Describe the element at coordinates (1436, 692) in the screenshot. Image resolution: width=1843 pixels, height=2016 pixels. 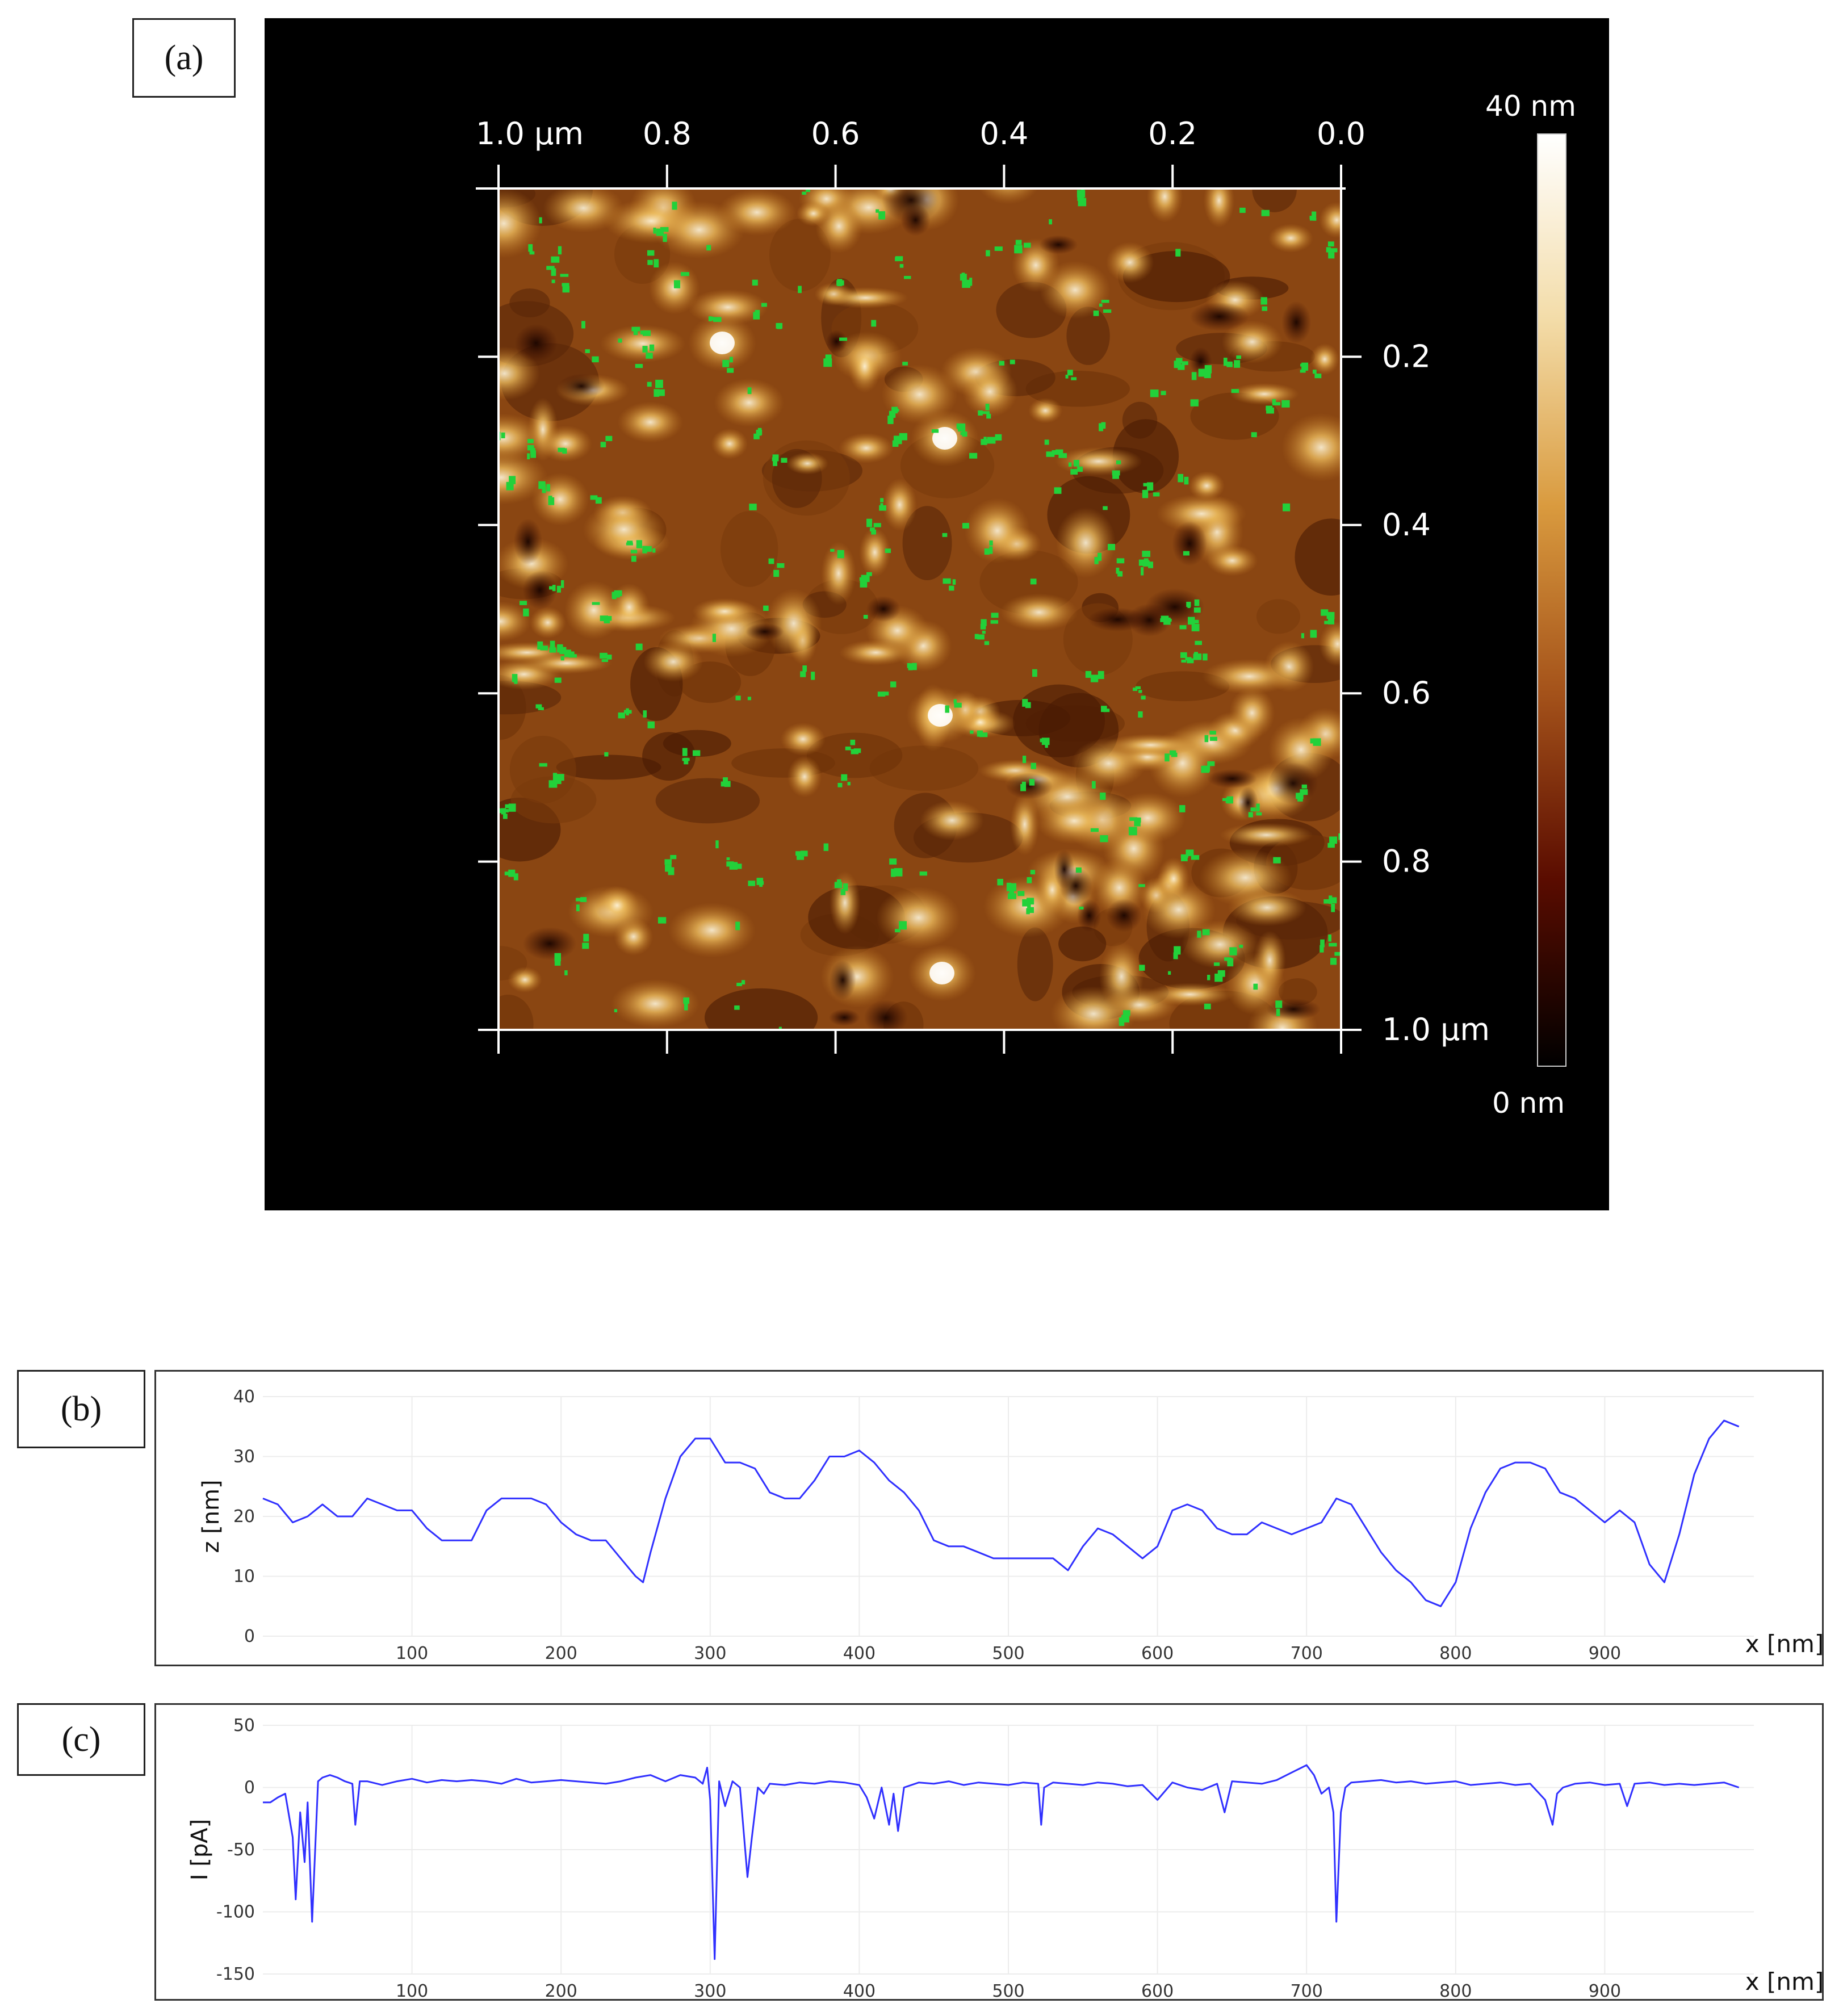
I see `afm-y-tick-labels: 0.2 0.4 0.6 0.8 1.0 µm` at that location.